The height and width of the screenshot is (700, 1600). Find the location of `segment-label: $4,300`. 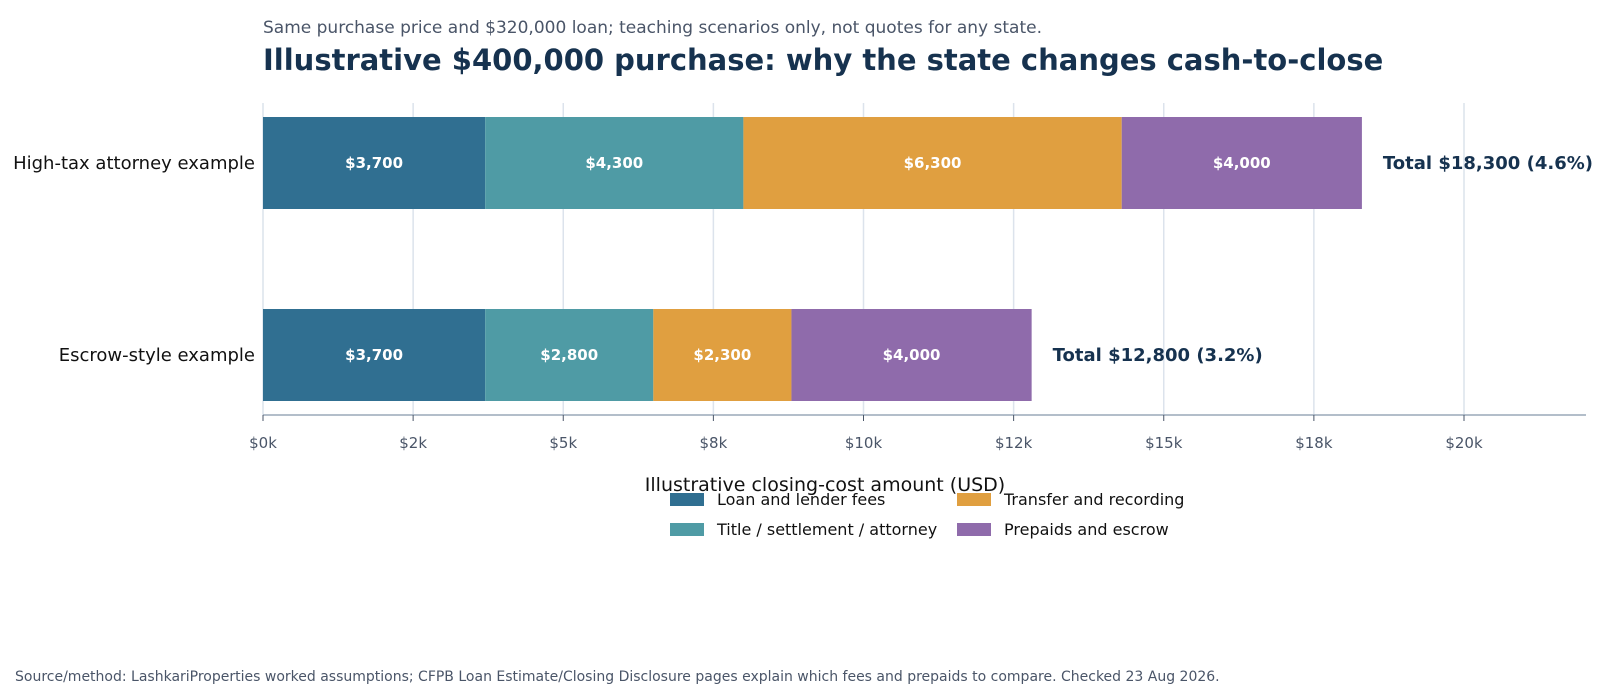

segment-label: $4,300 is located at coordinates (614, 163).